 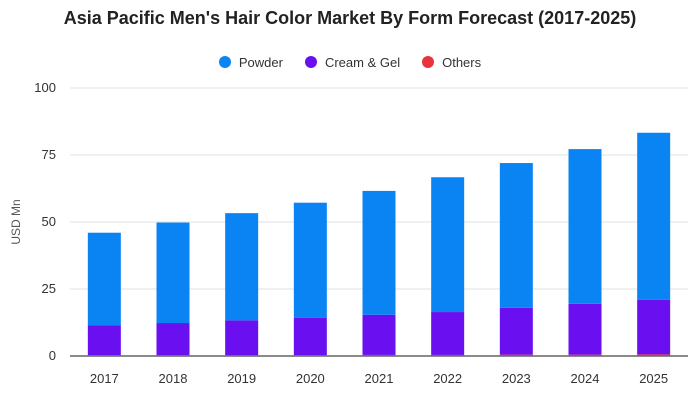 I want to click on bar-powder-2022, so click(x=448, y=245).